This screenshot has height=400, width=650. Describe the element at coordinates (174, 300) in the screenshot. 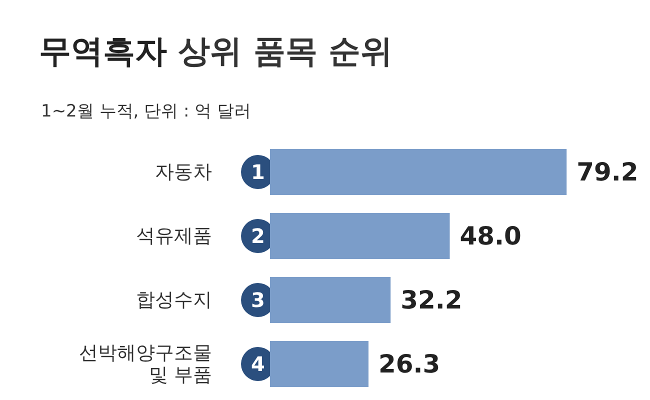

I see `y-tick-label: 합성수지` at that location.